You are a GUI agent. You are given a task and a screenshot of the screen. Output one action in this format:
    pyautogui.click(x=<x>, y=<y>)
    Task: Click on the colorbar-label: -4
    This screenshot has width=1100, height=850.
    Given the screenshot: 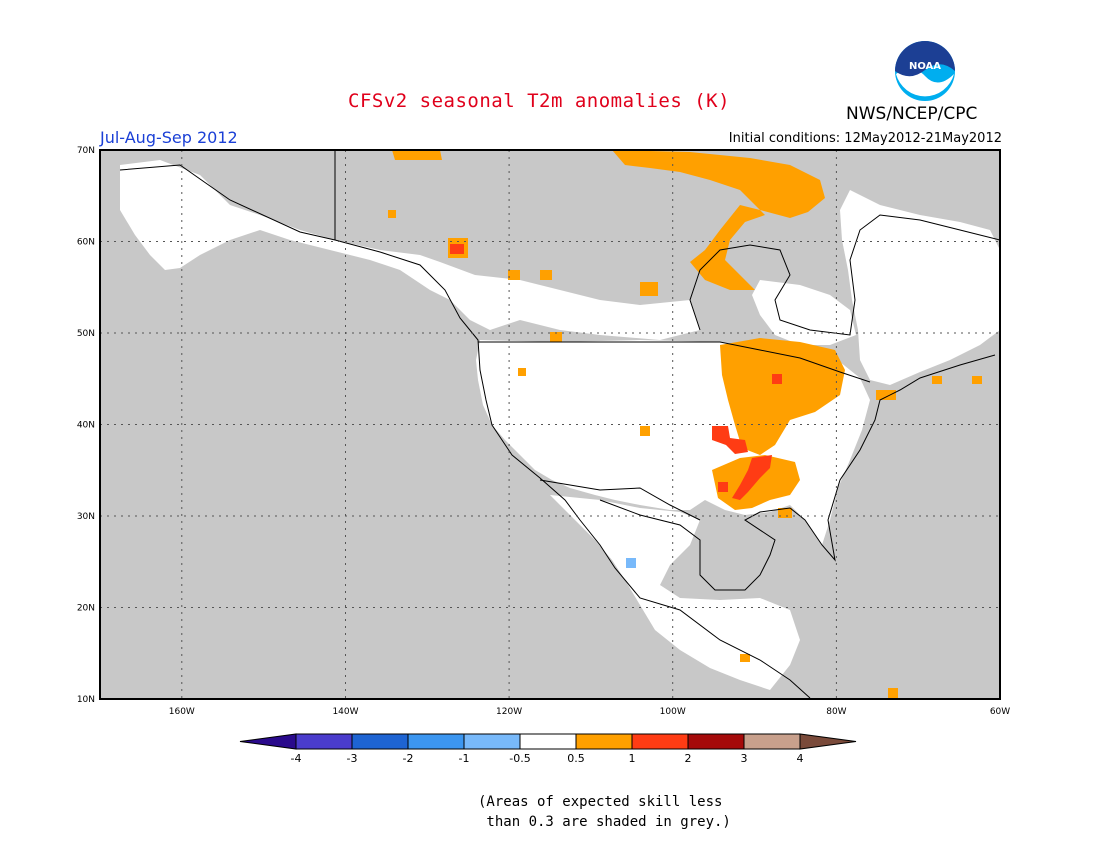 What is the action you would take?
    pyautogui.click(x=296, y=758)
    